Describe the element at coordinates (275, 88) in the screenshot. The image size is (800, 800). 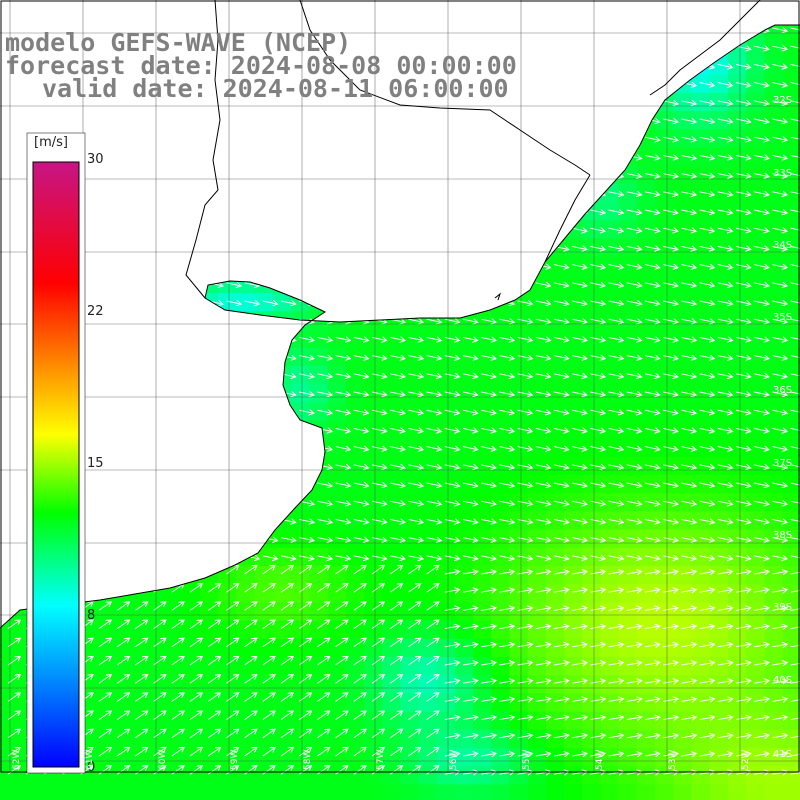
I see `valid-date: valid date: 2024-08-11 06:00:00` at that location.